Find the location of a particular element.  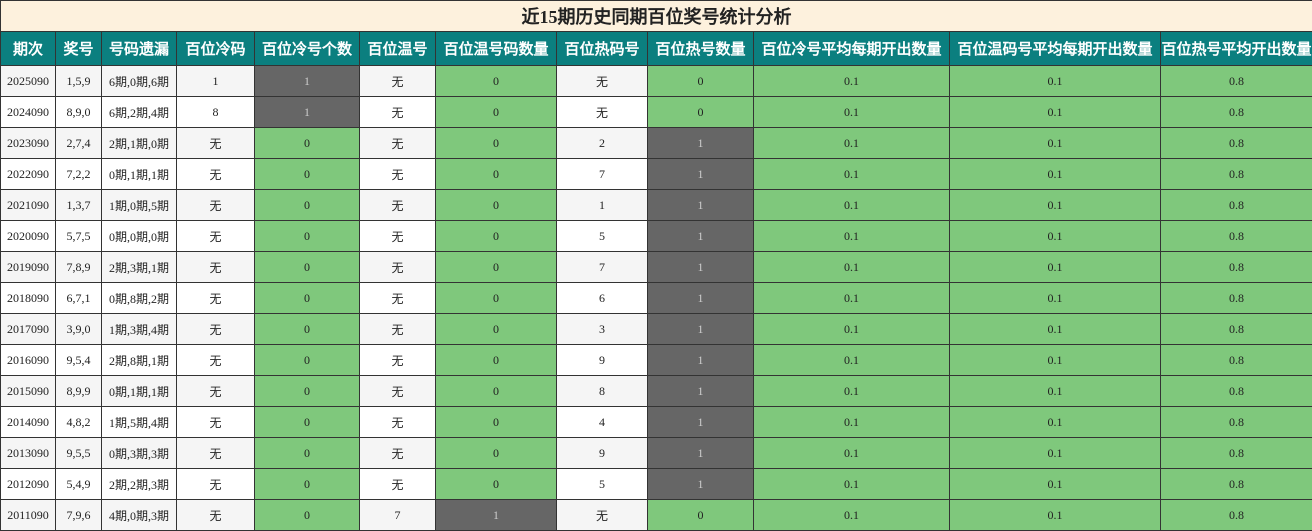

table-title: 近15期历史同期百位奖号统计分析 is located at coordinates (656, 16).